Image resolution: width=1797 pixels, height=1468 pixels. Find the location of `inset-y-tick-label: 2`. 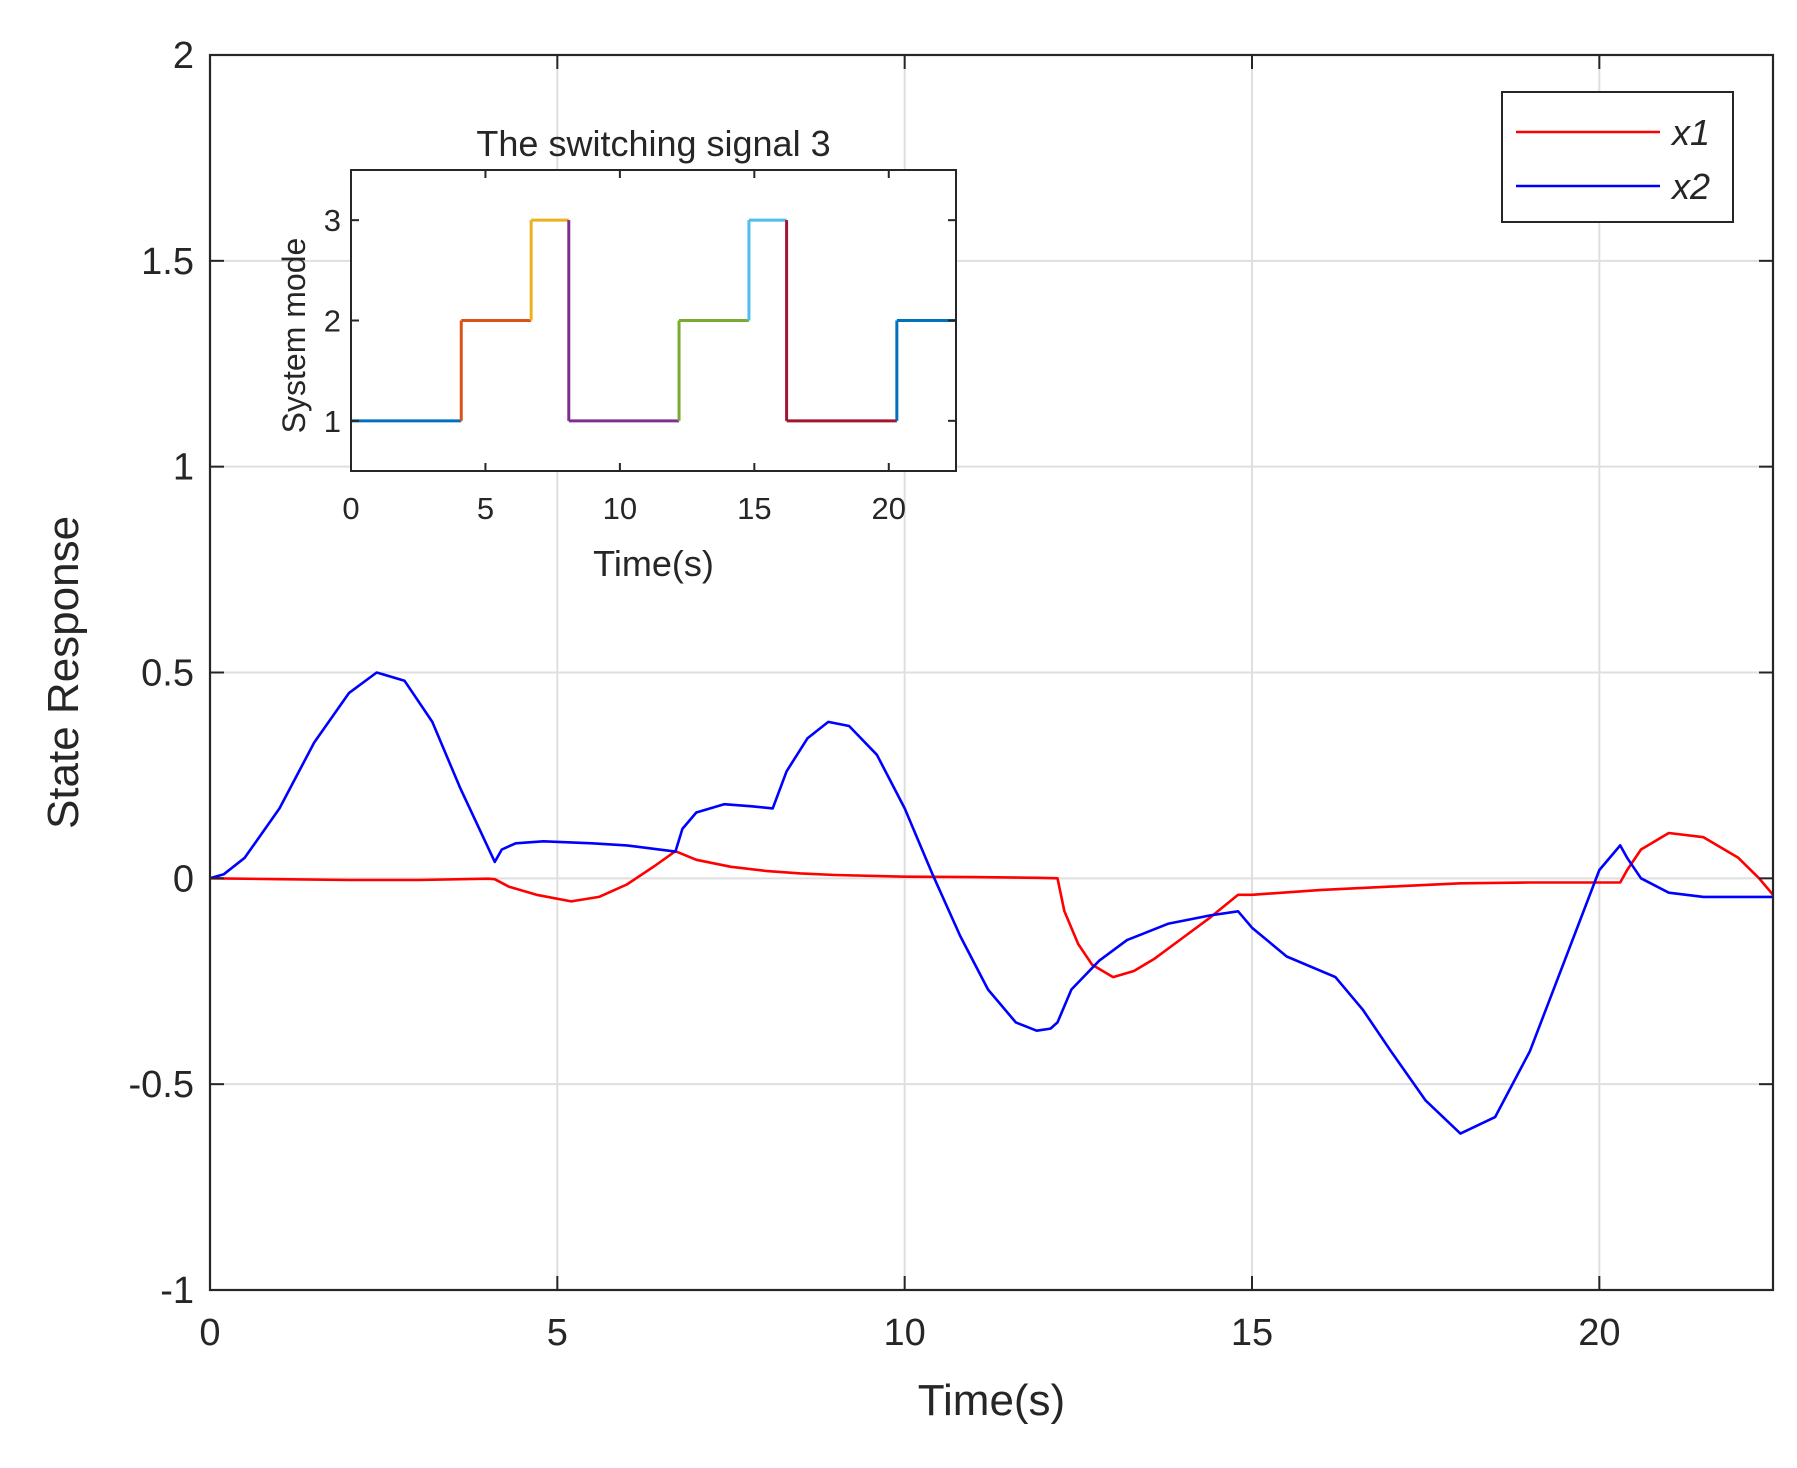

inset-y-tick-label: 2 is located at coordinates (332, 321).